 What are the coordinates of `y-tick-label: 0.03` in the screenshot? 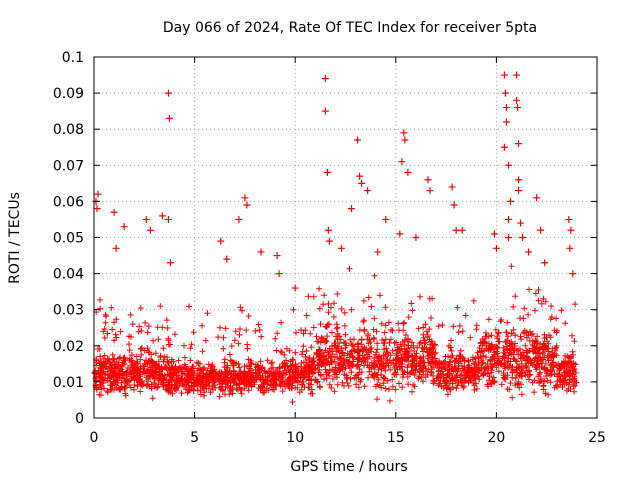 It's located at (68, 311).